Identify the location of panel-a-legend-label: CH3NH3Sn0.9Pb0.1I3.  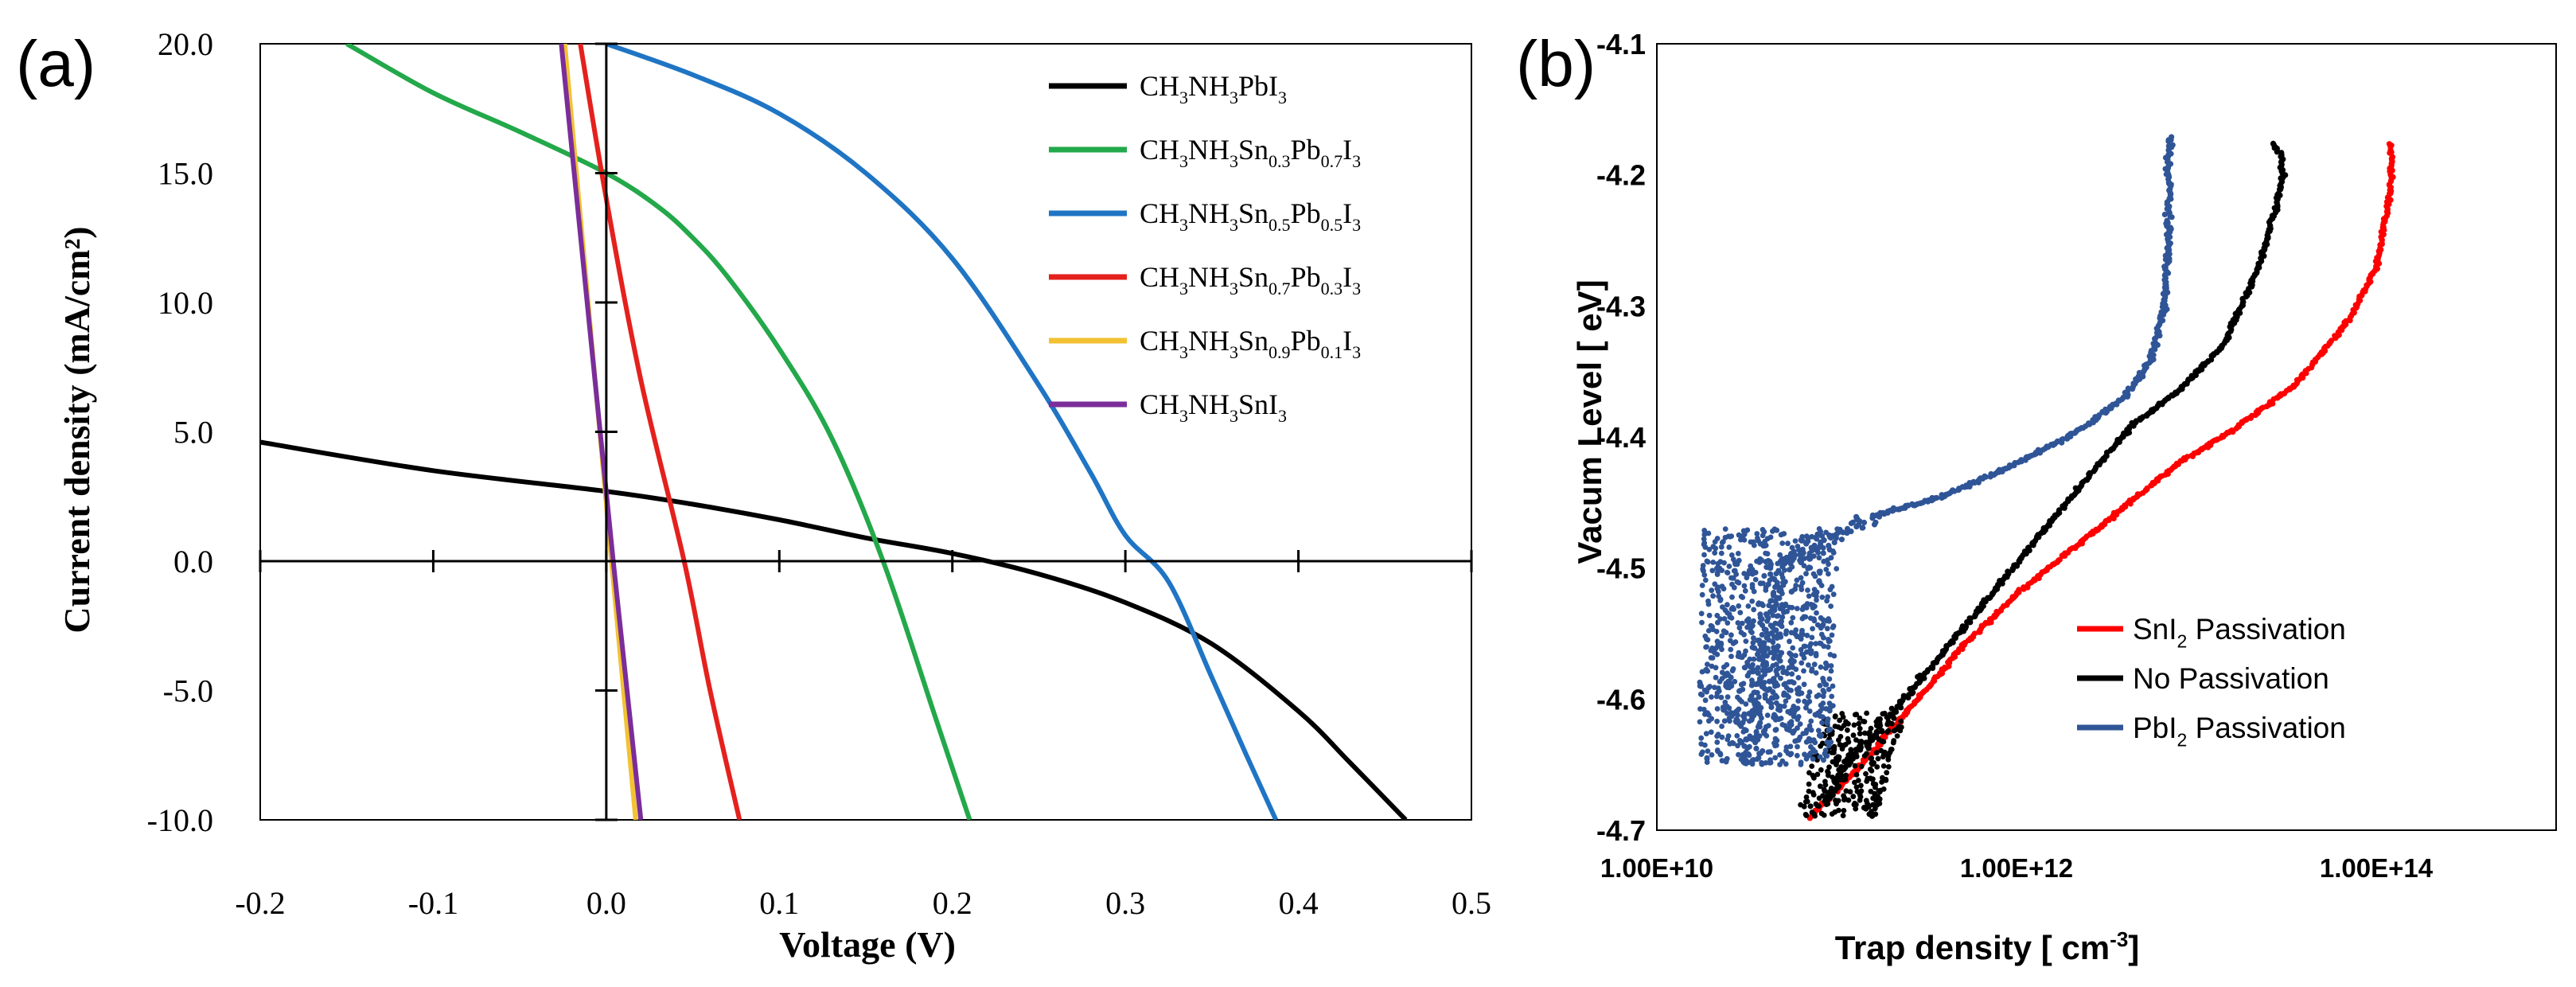
(1250, 344).